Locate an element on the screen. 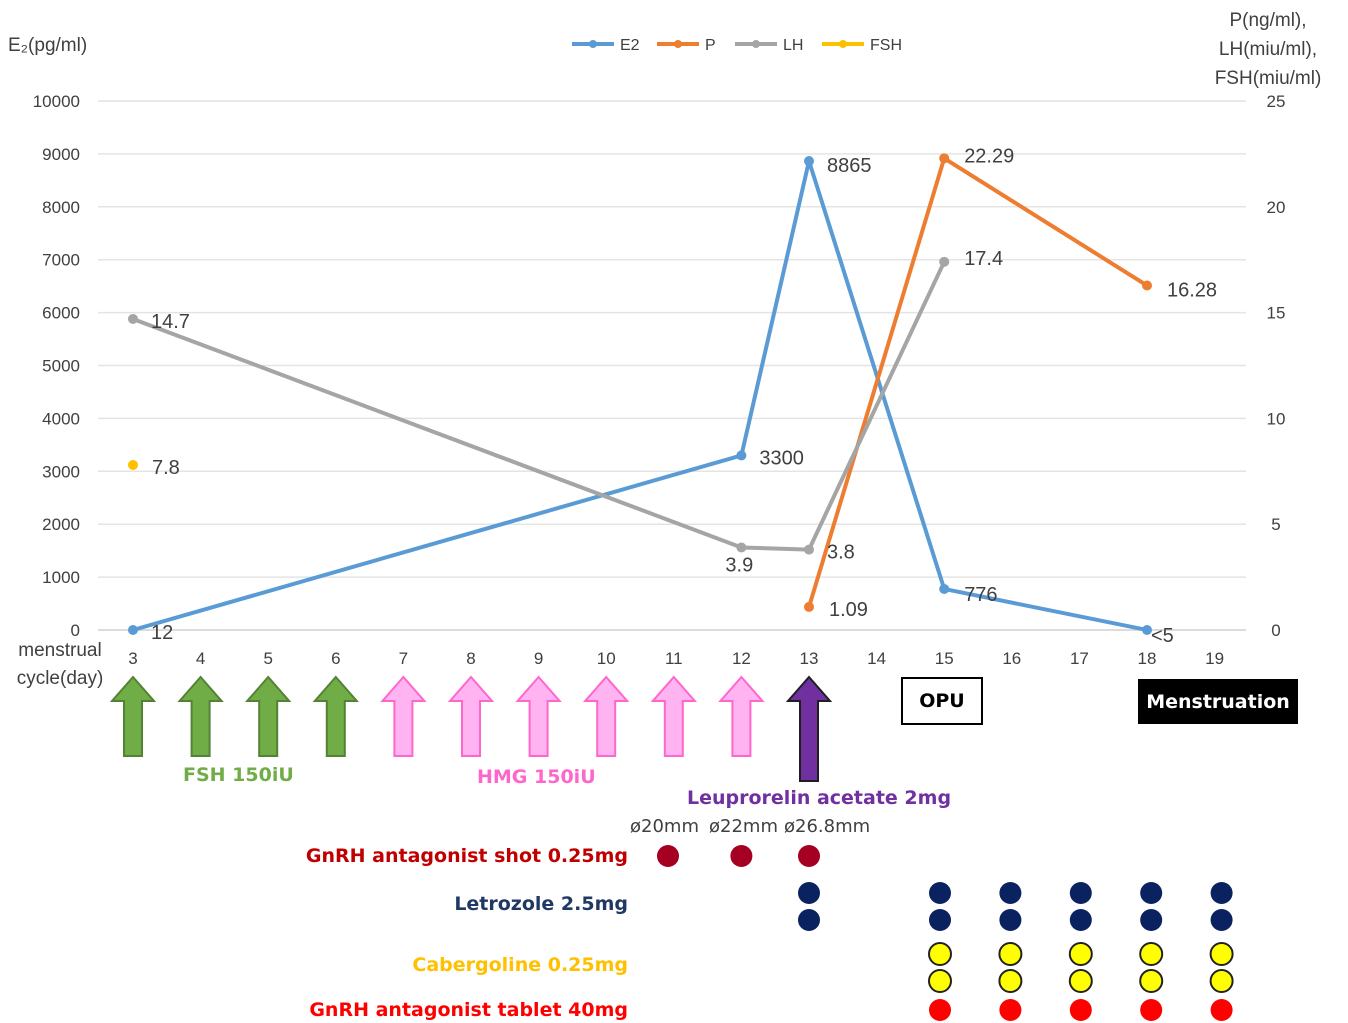  left-tick-label: 8000 is located at coordinates (61, 207).